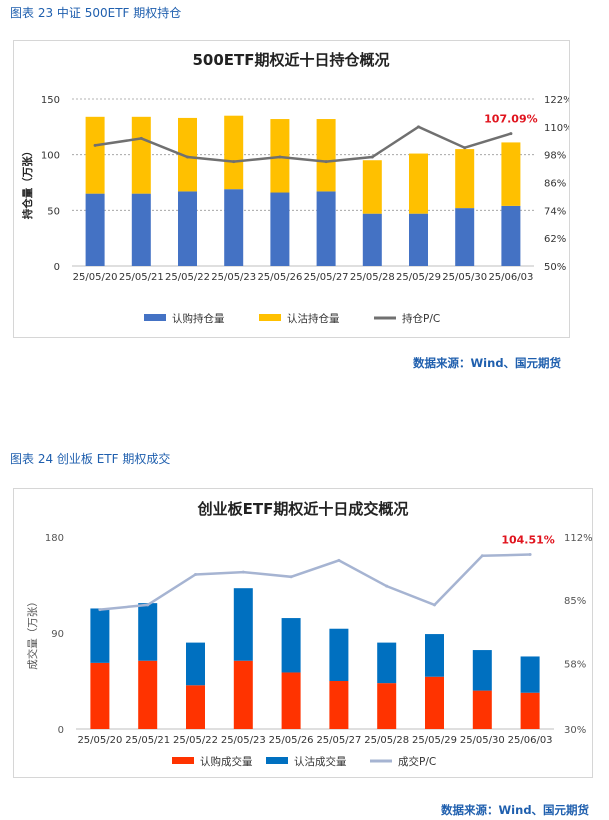 The width and height of the screenshot is (609, 820). What do you see at coordinates (555, 267) in the screenshot?
I see `y2-tick-label: 50%` at bounding box center [555, 267].